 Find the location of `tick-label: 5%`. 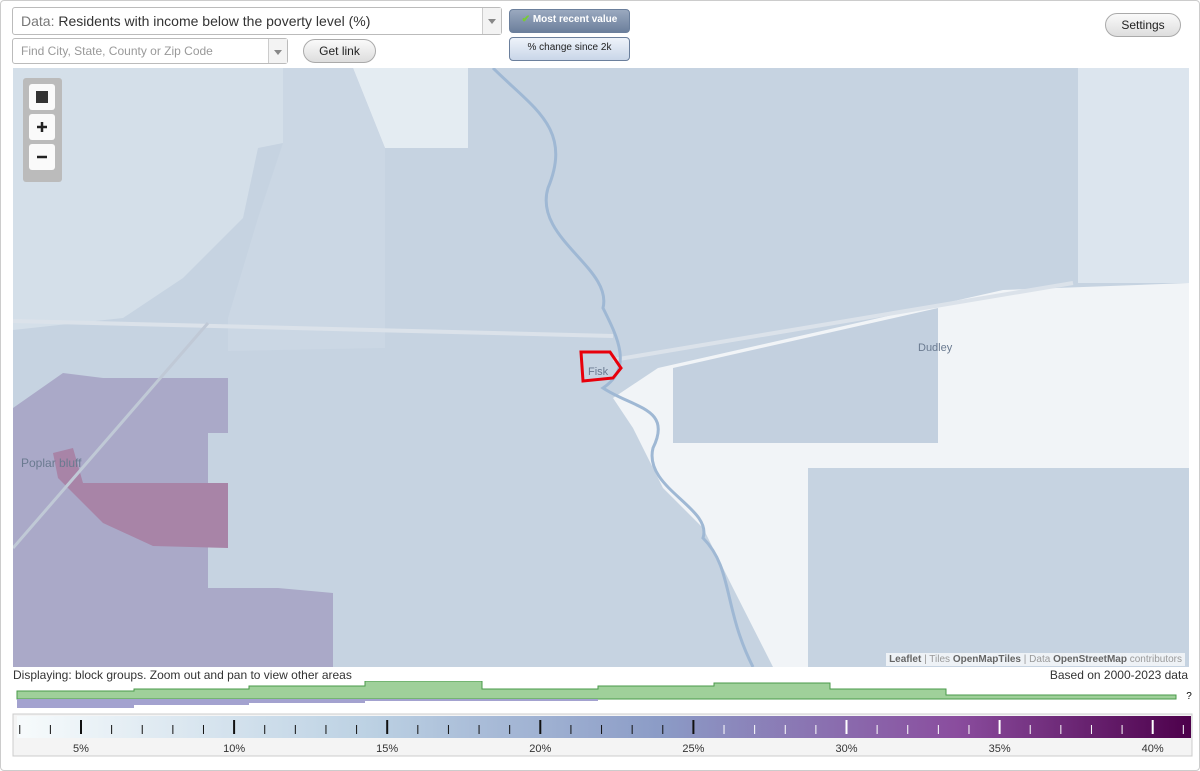

tick-label: 5% is located at coordinates (81, 749).